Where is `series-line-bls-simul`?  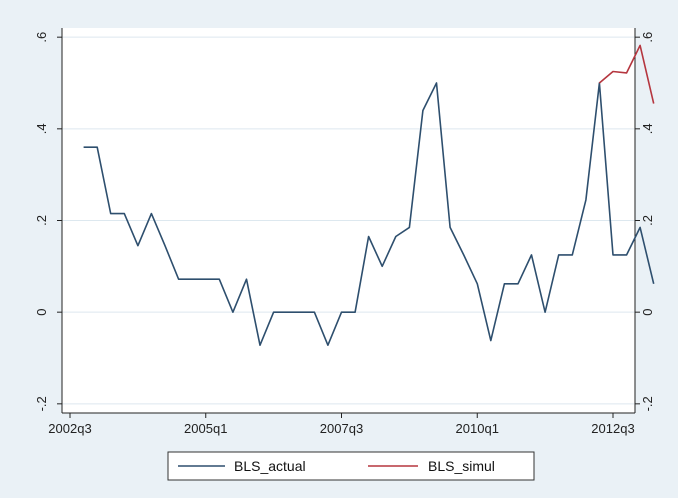
series-line-bls-simul is located at coordinates (626, 74).